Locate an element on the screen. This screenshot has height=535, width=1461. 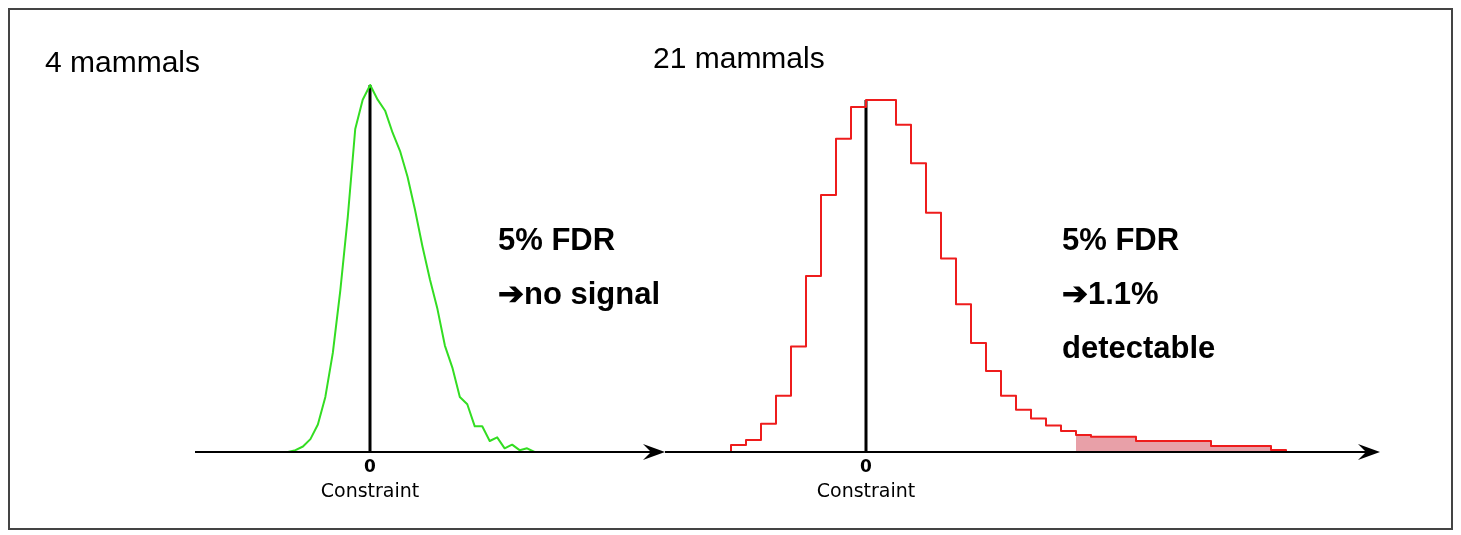
chart-title: 4 mammals is located at coordinates (123, 61).